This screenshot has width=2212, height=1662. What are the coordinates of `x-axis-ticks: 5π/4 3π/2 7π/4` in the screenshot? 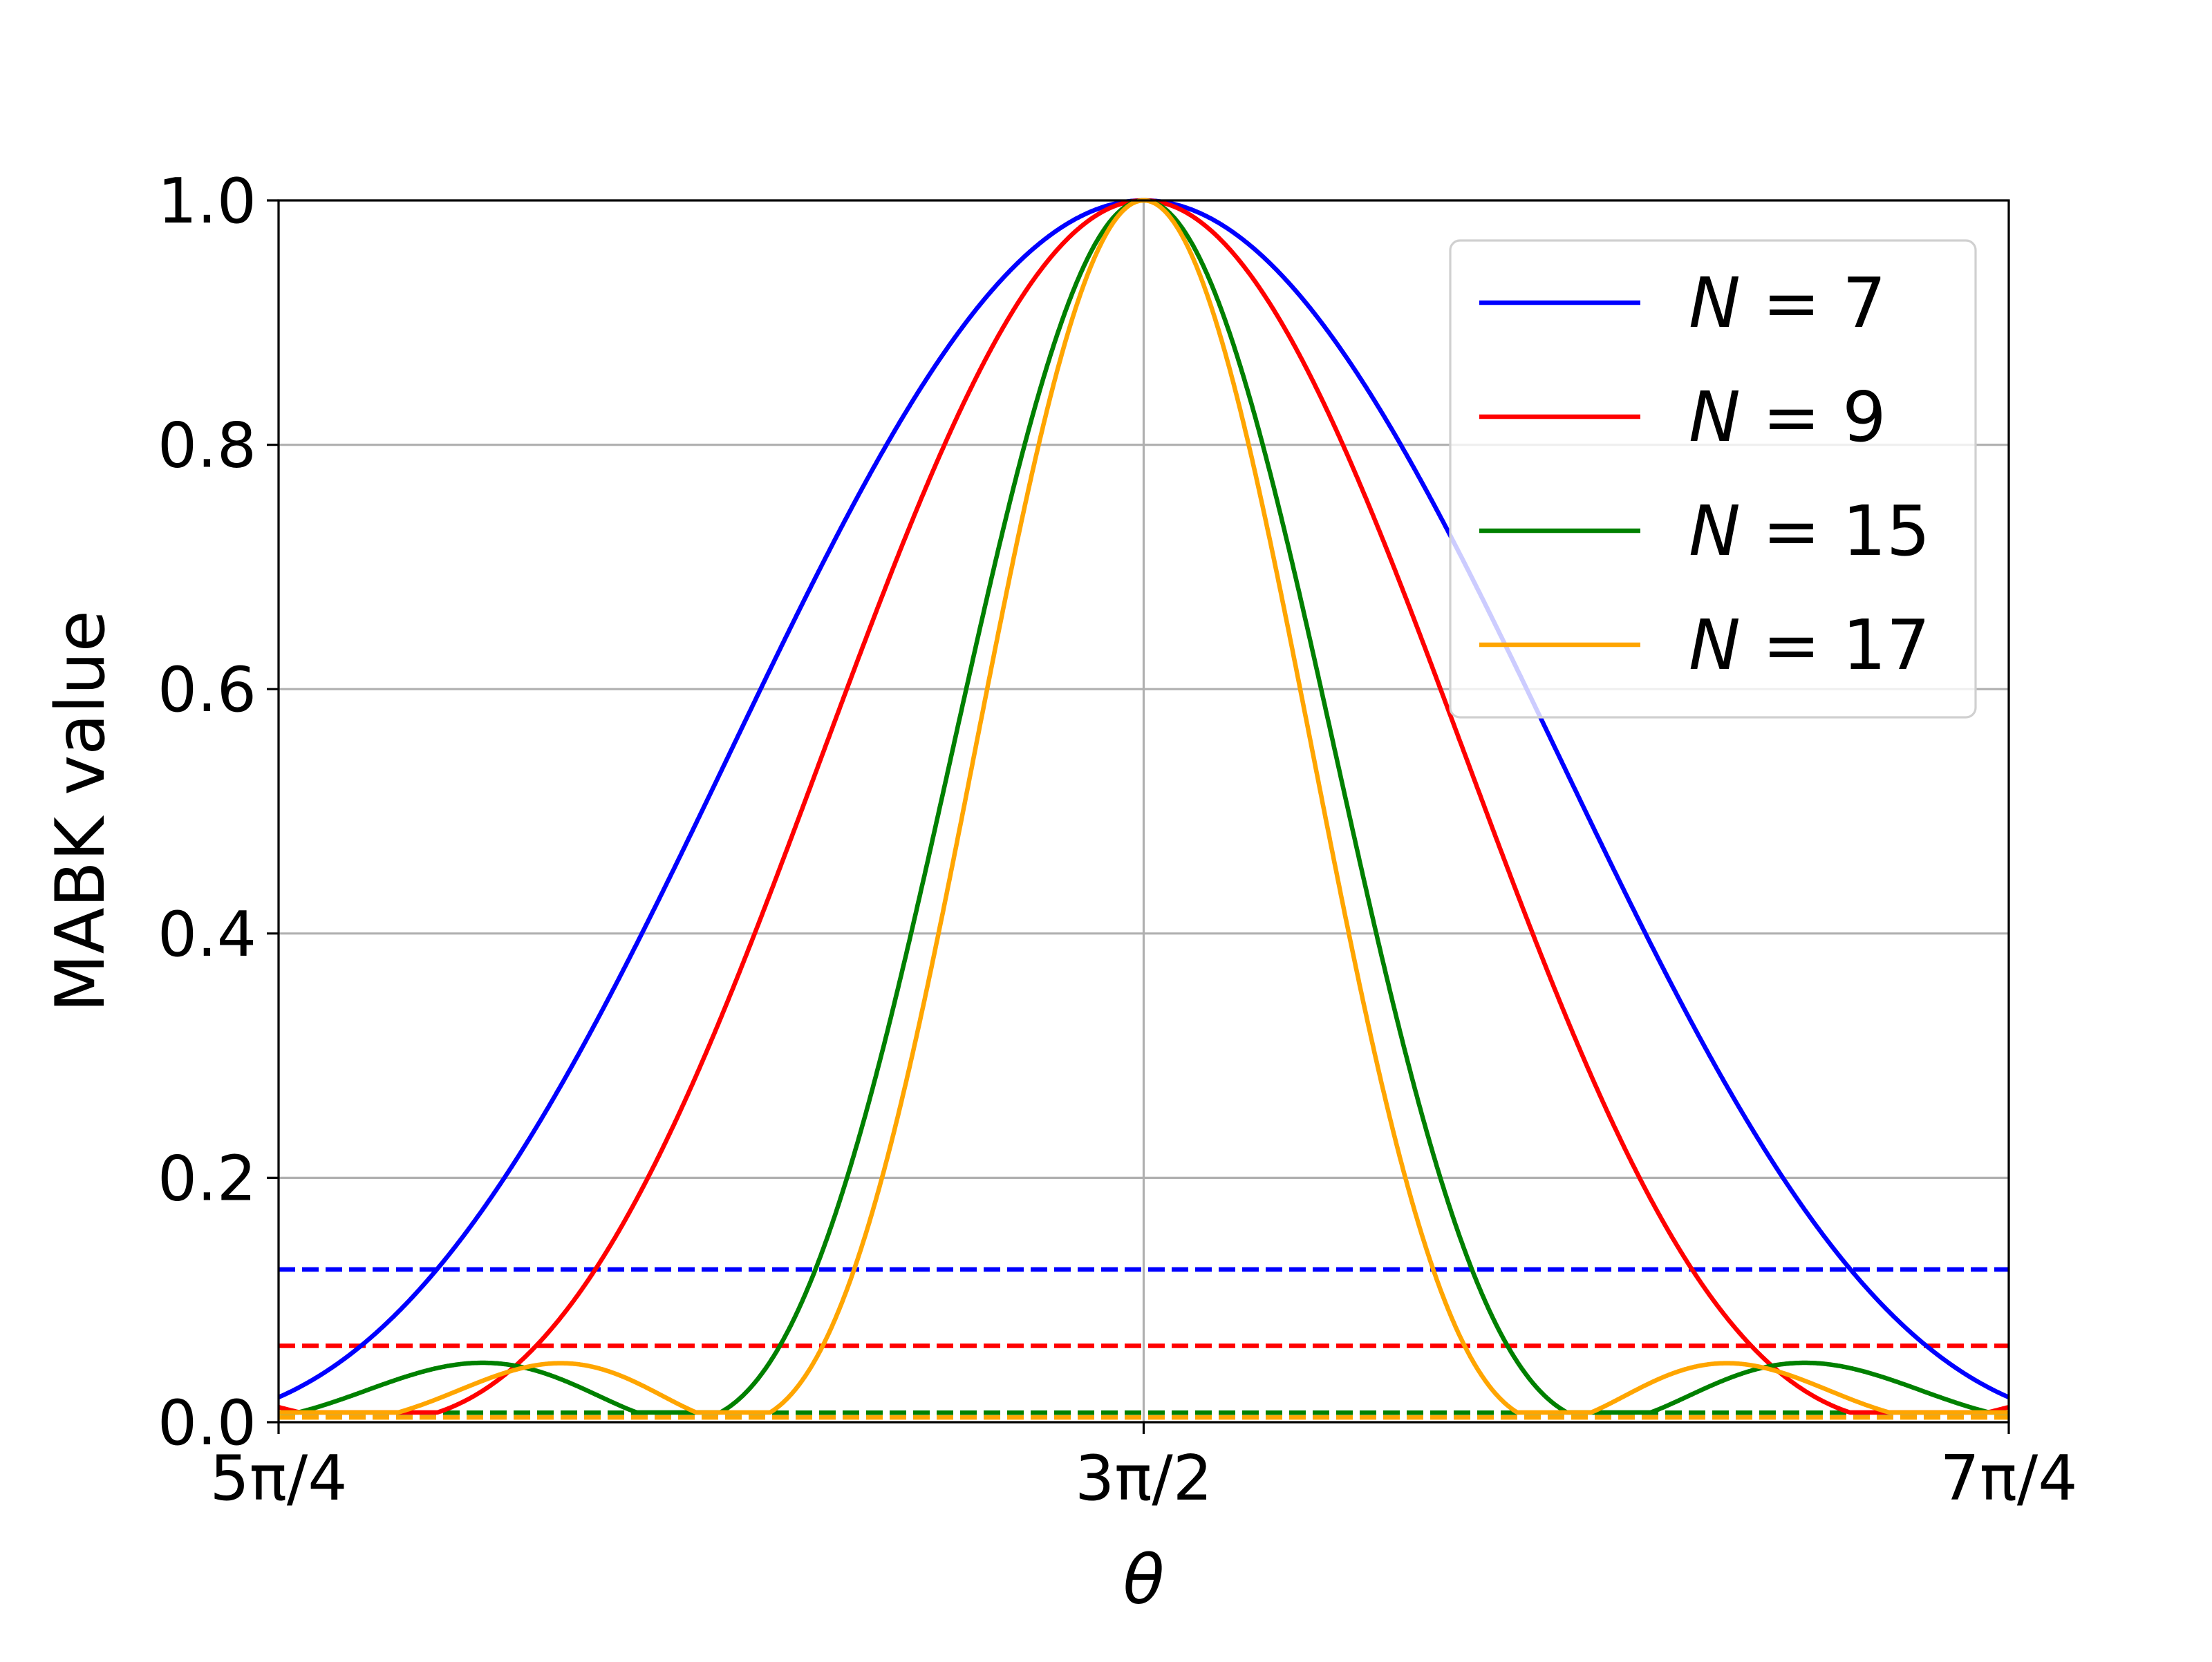 It's located at (1143, 1469).